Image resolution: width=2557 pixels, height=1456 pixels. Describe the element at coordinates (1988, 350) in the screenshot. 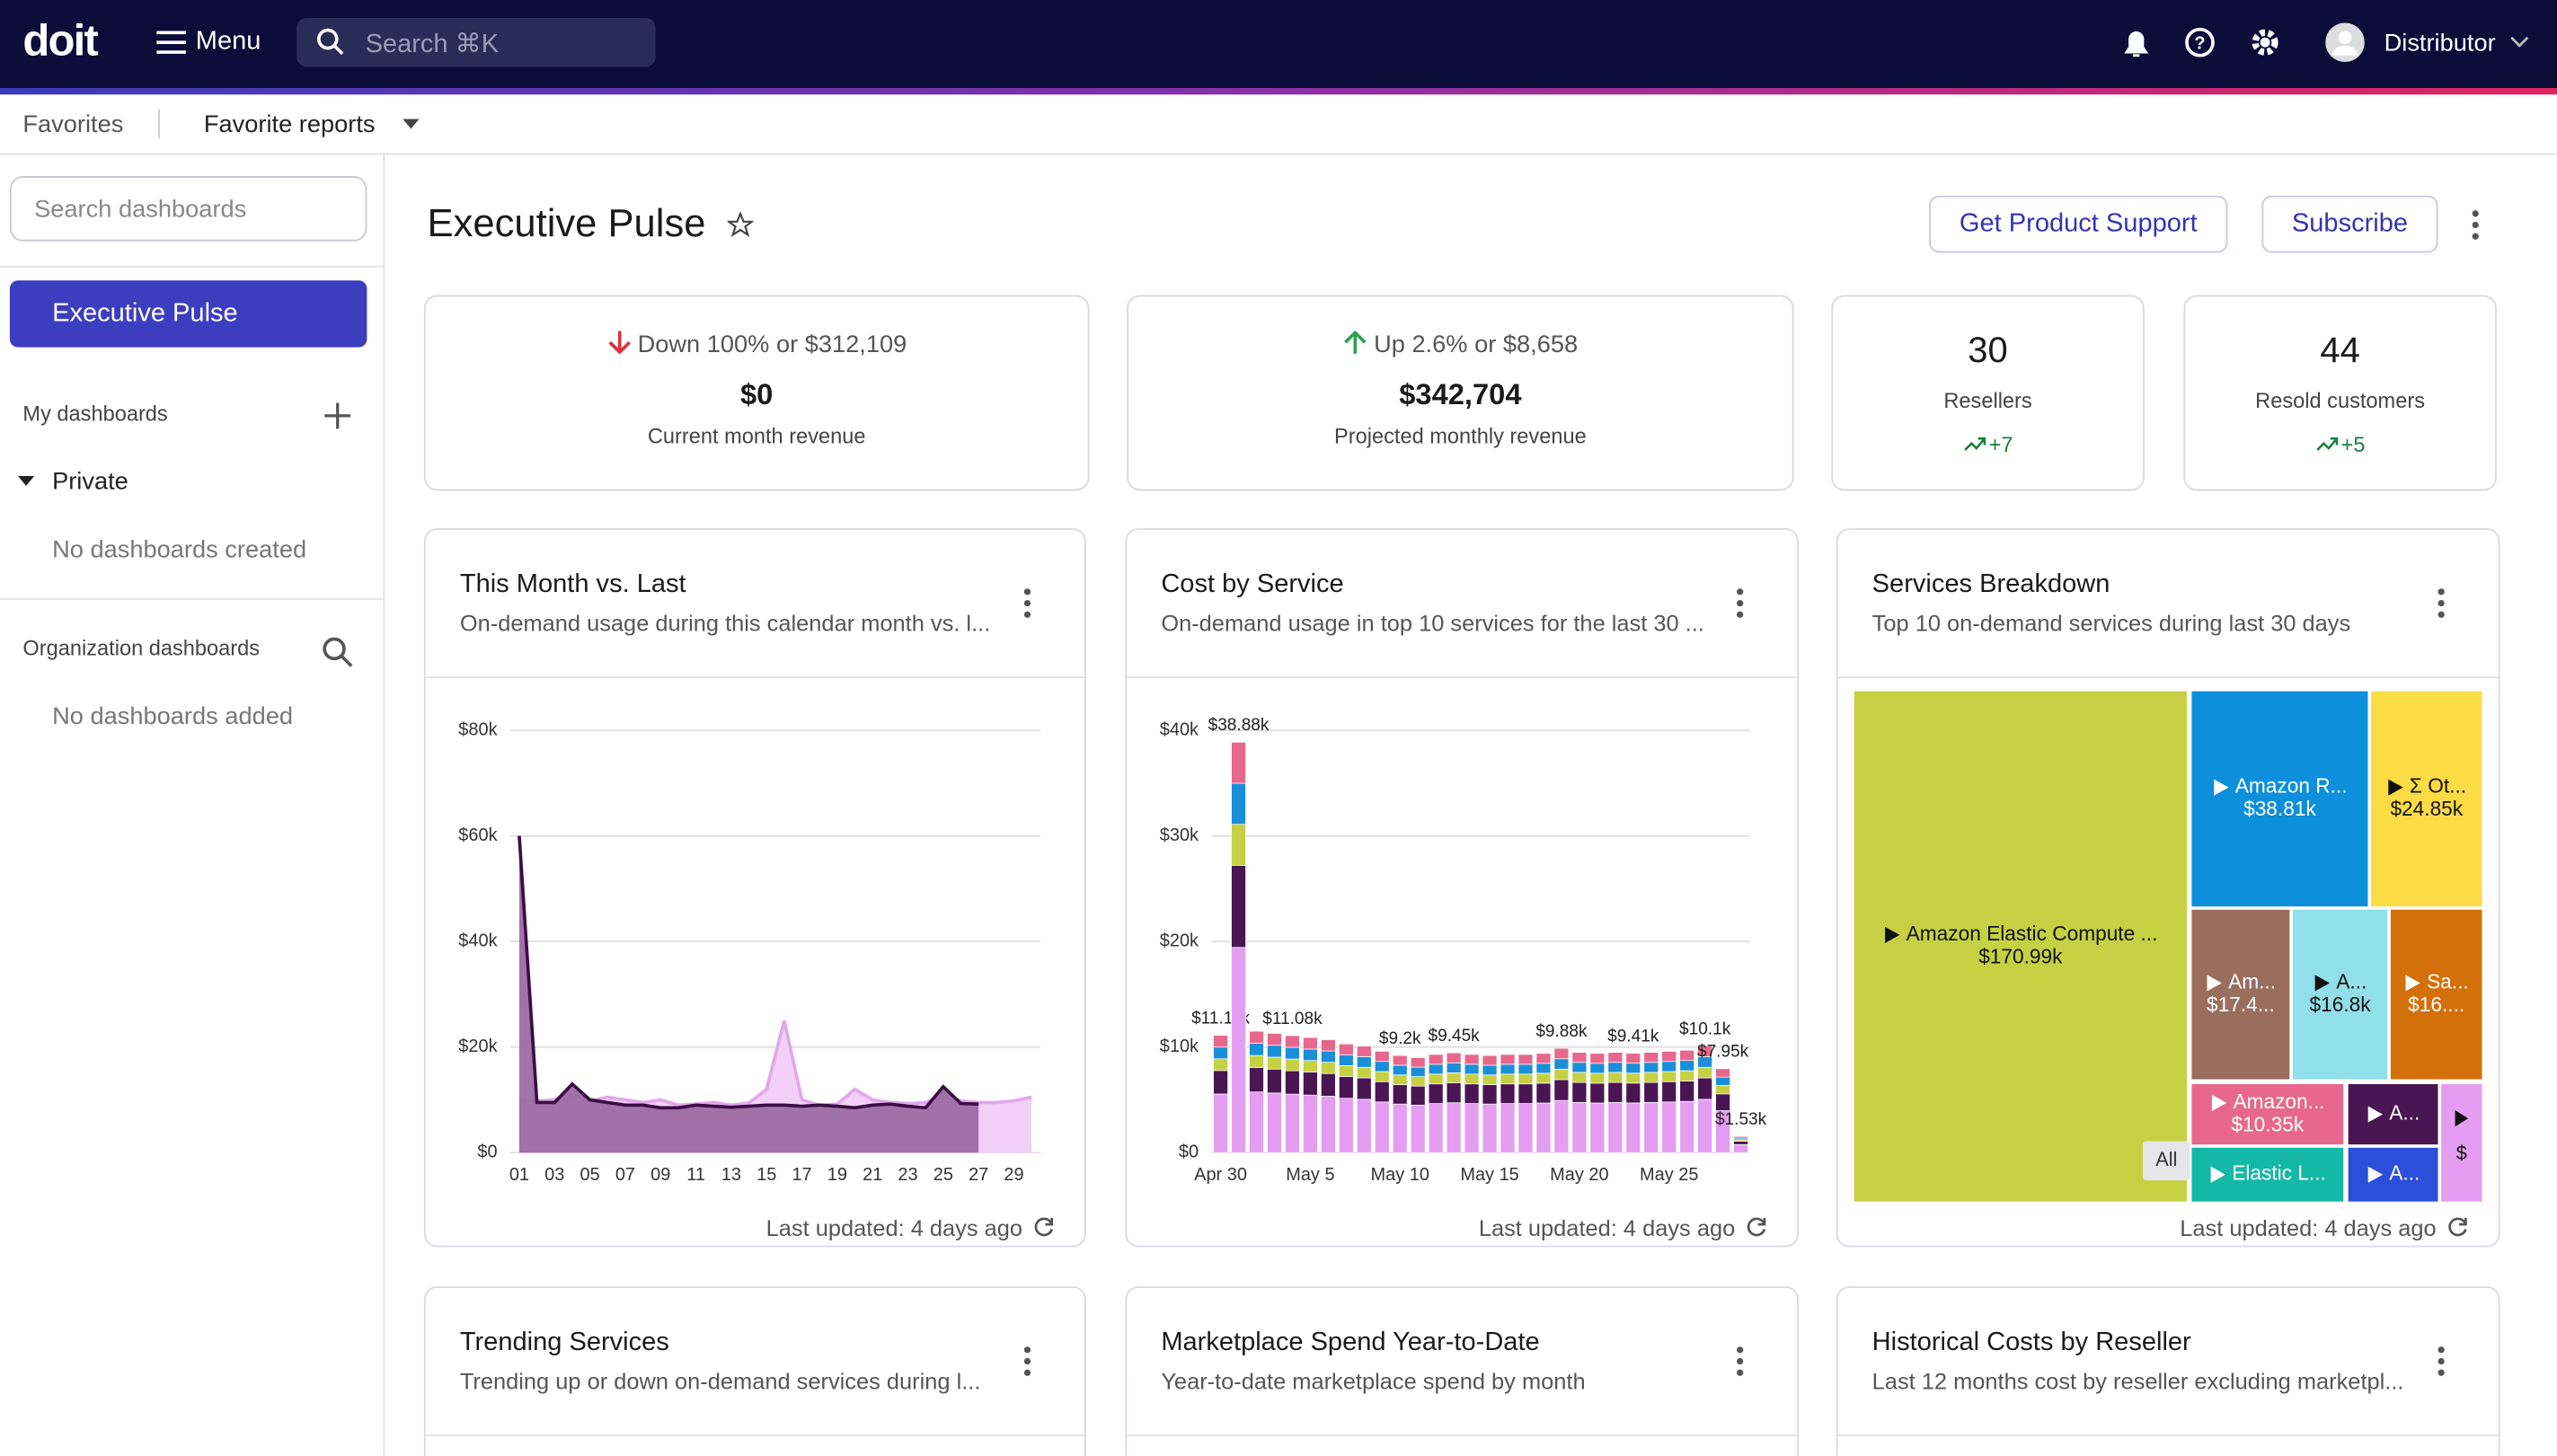

I see `kpi-value: 30` at that location.